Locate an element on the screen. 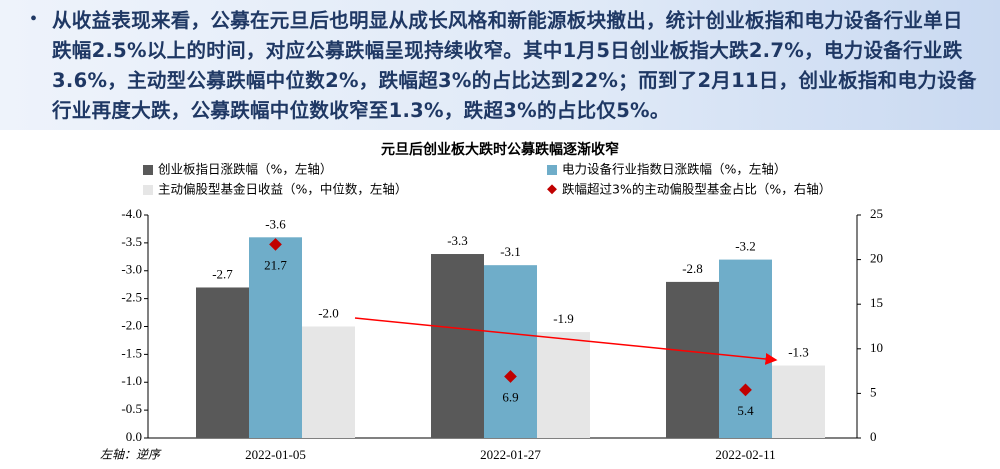 Image resolution: width=1000 pixels, height=469 pixels. value-label: -1.9 is located at coordinates (563, 318).